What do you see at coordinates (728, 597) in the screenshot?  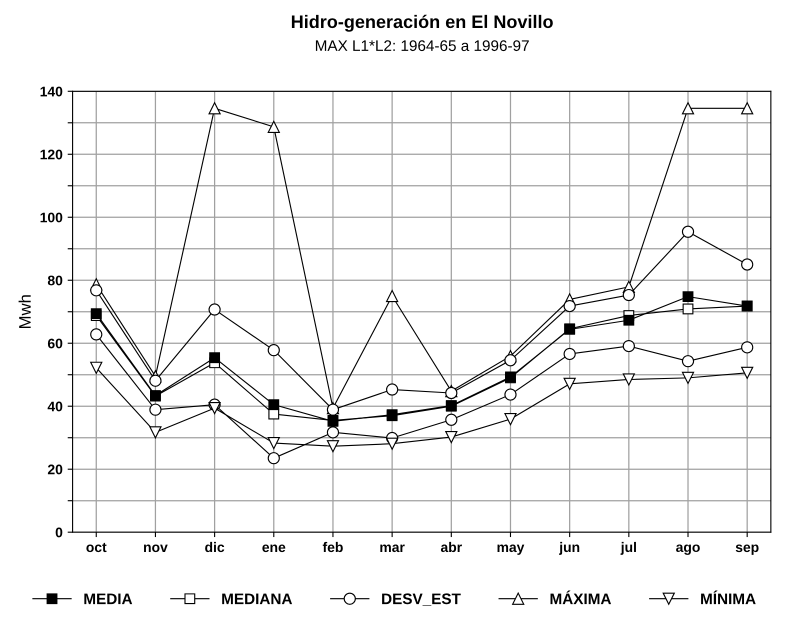 I see `legend-label: MÍNIMA` at bounding box center [728, 597].